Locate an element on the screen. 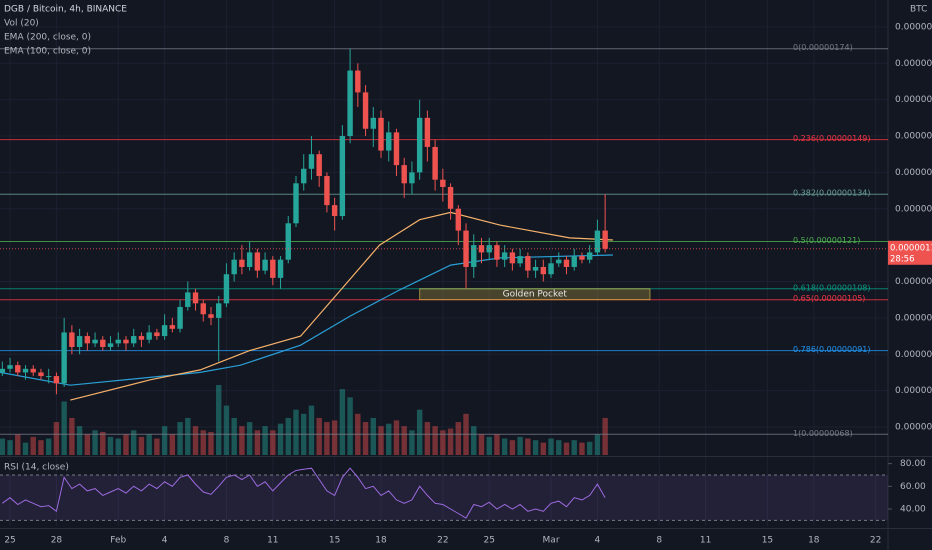  y-tick-label: 0.00000140 is located at coordinates (913, 173).